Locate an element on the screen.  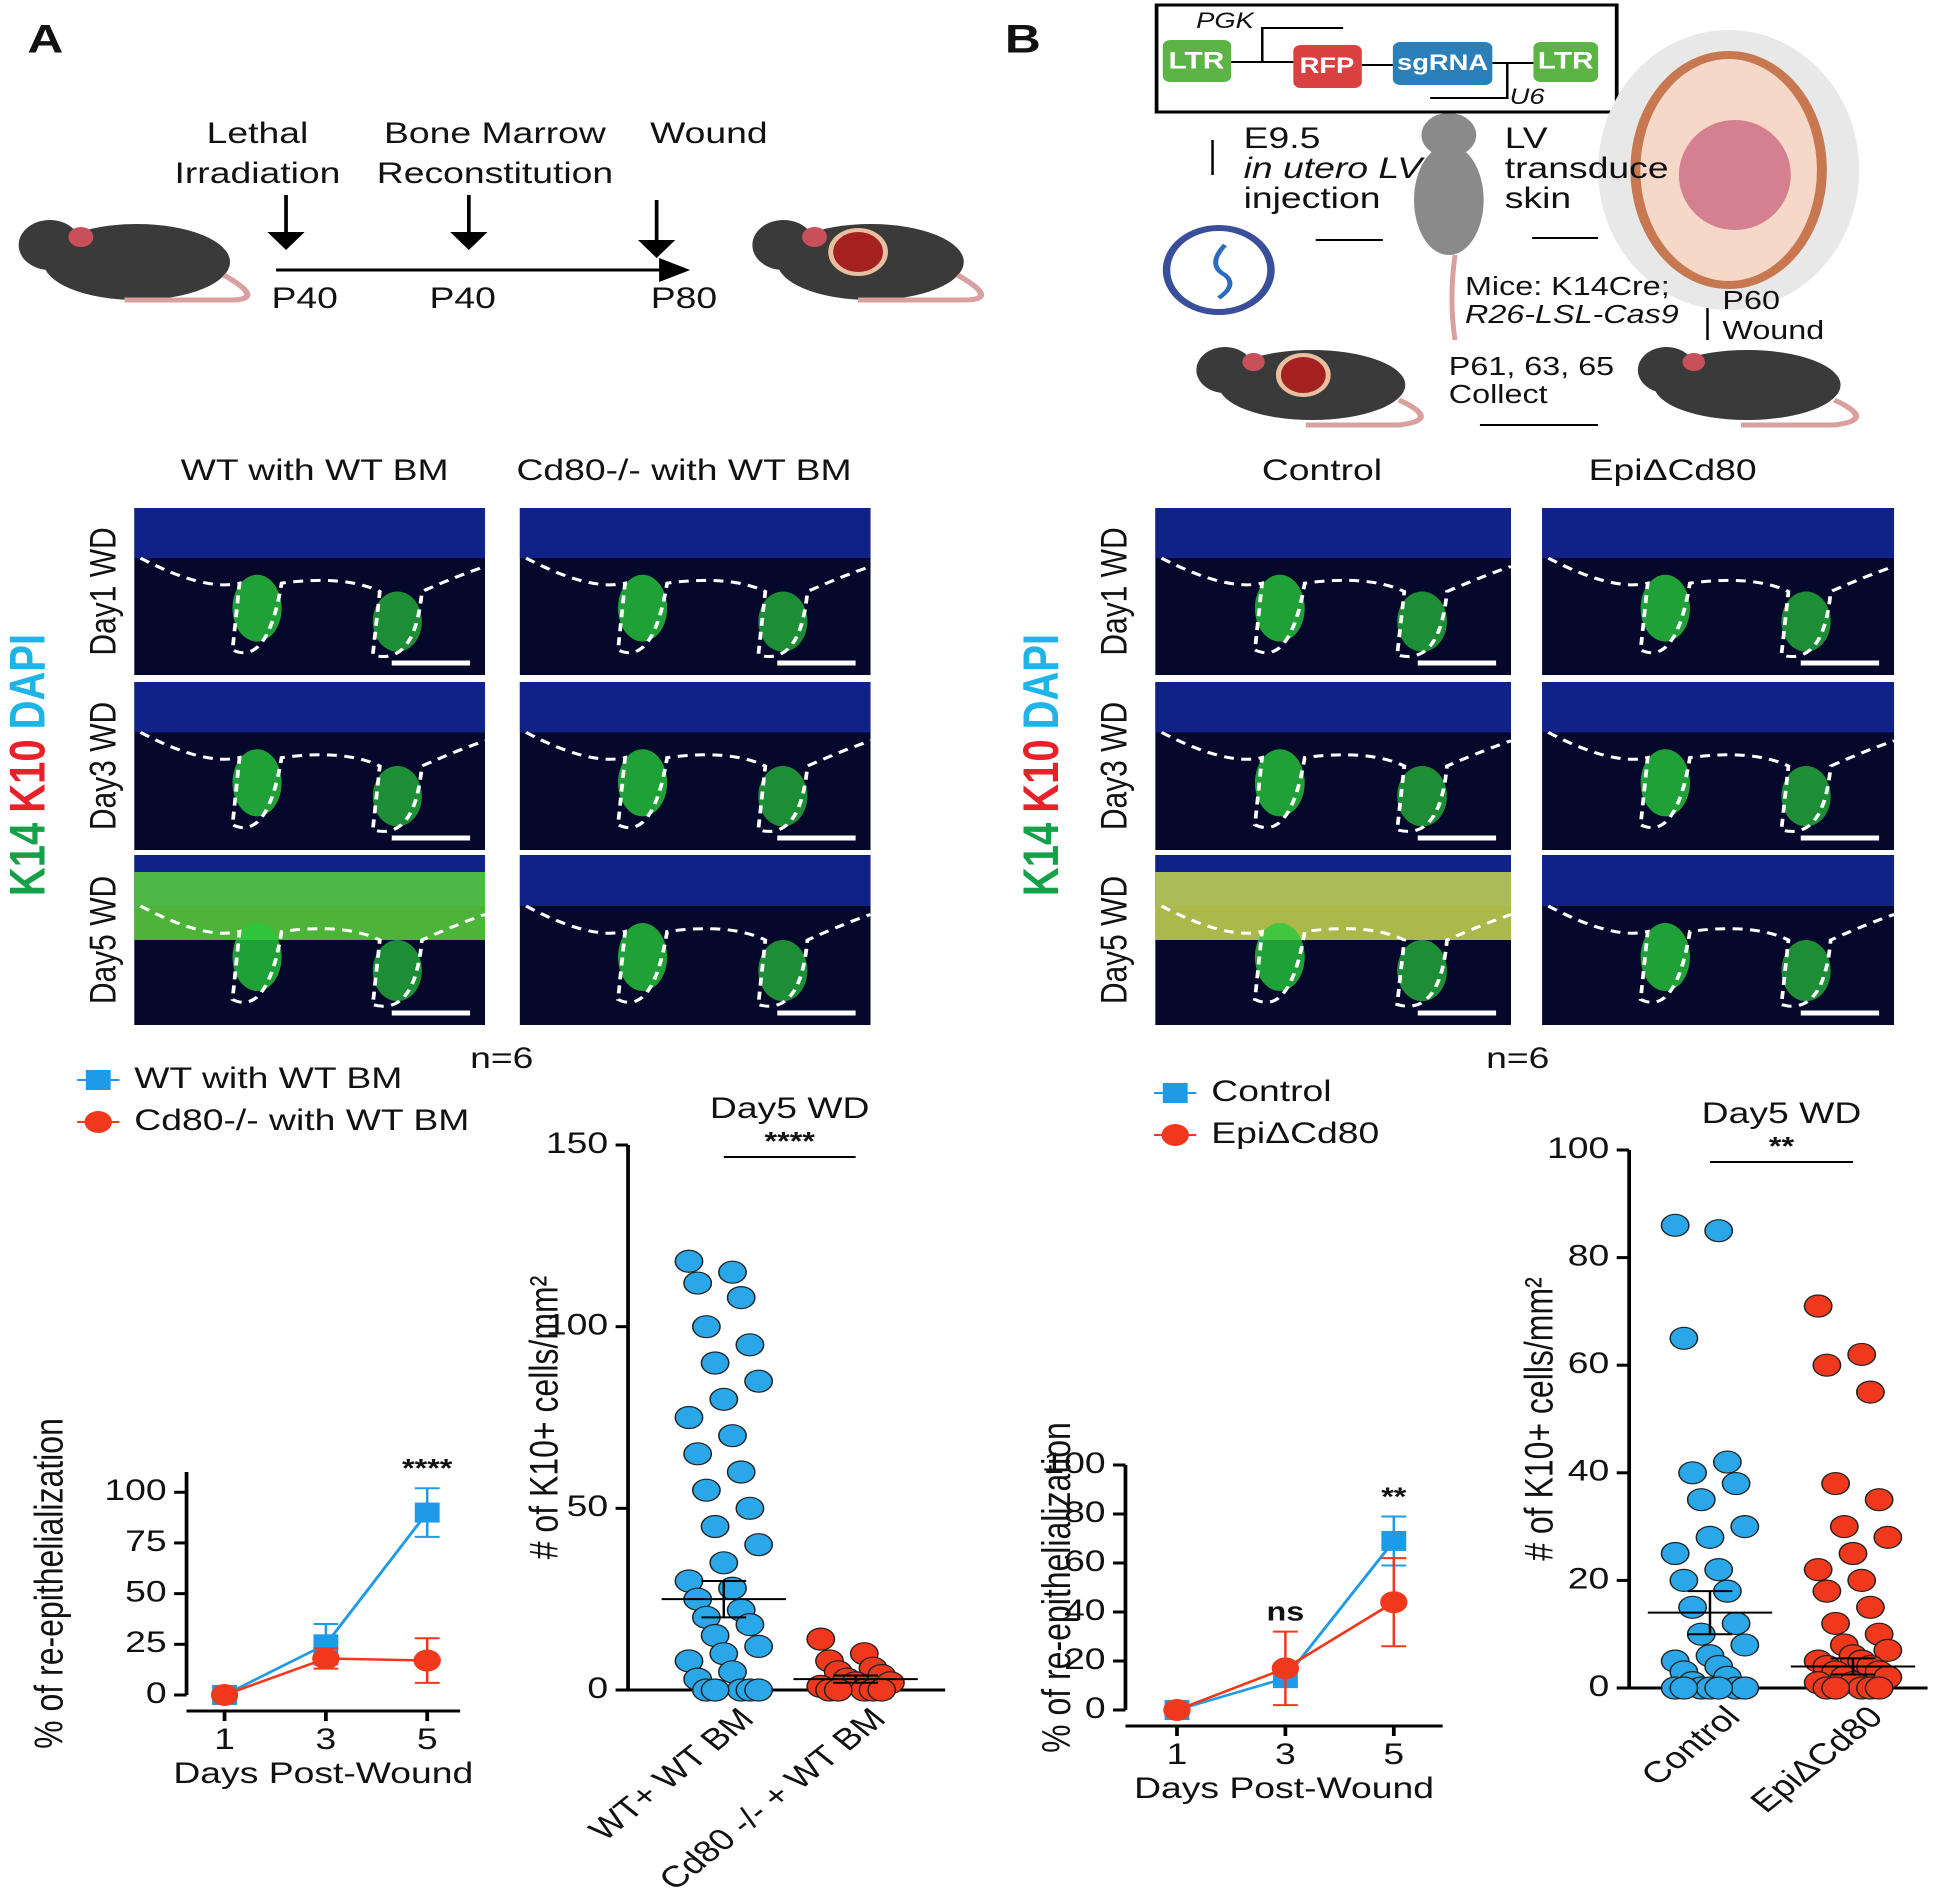
arrowheads is located at coordinates (479, 257).